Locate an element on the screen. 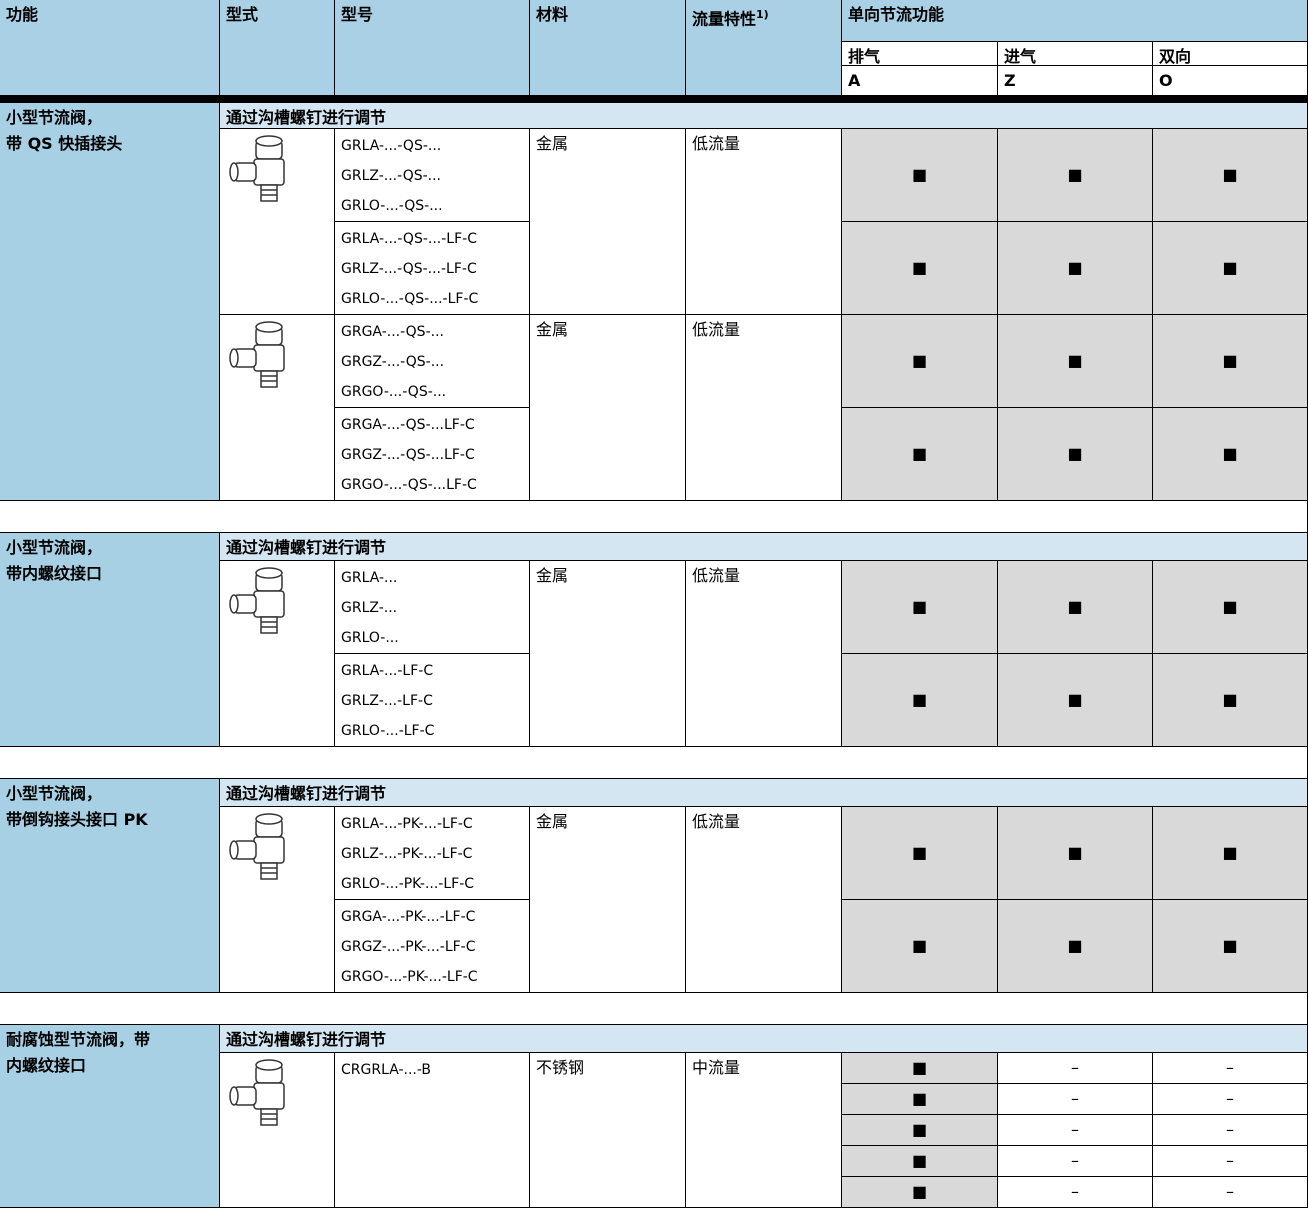  model-code: GRLZ-...-LF-C is located at coordinates (387, 701).